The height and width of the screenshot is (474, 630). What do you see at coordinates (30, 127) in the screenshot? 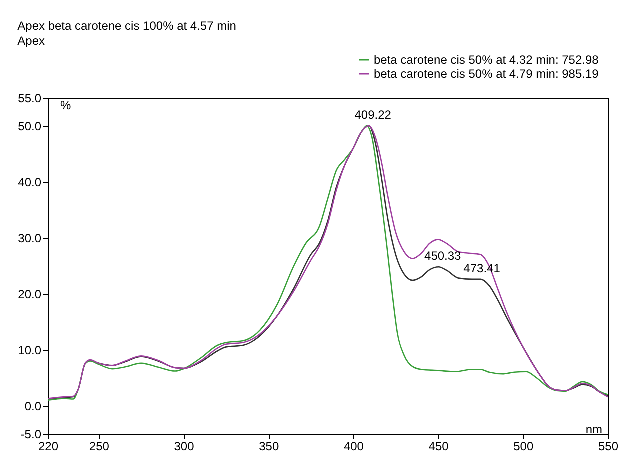
I see `y-tick-label: 50.0` at bounding box center [30, 127].